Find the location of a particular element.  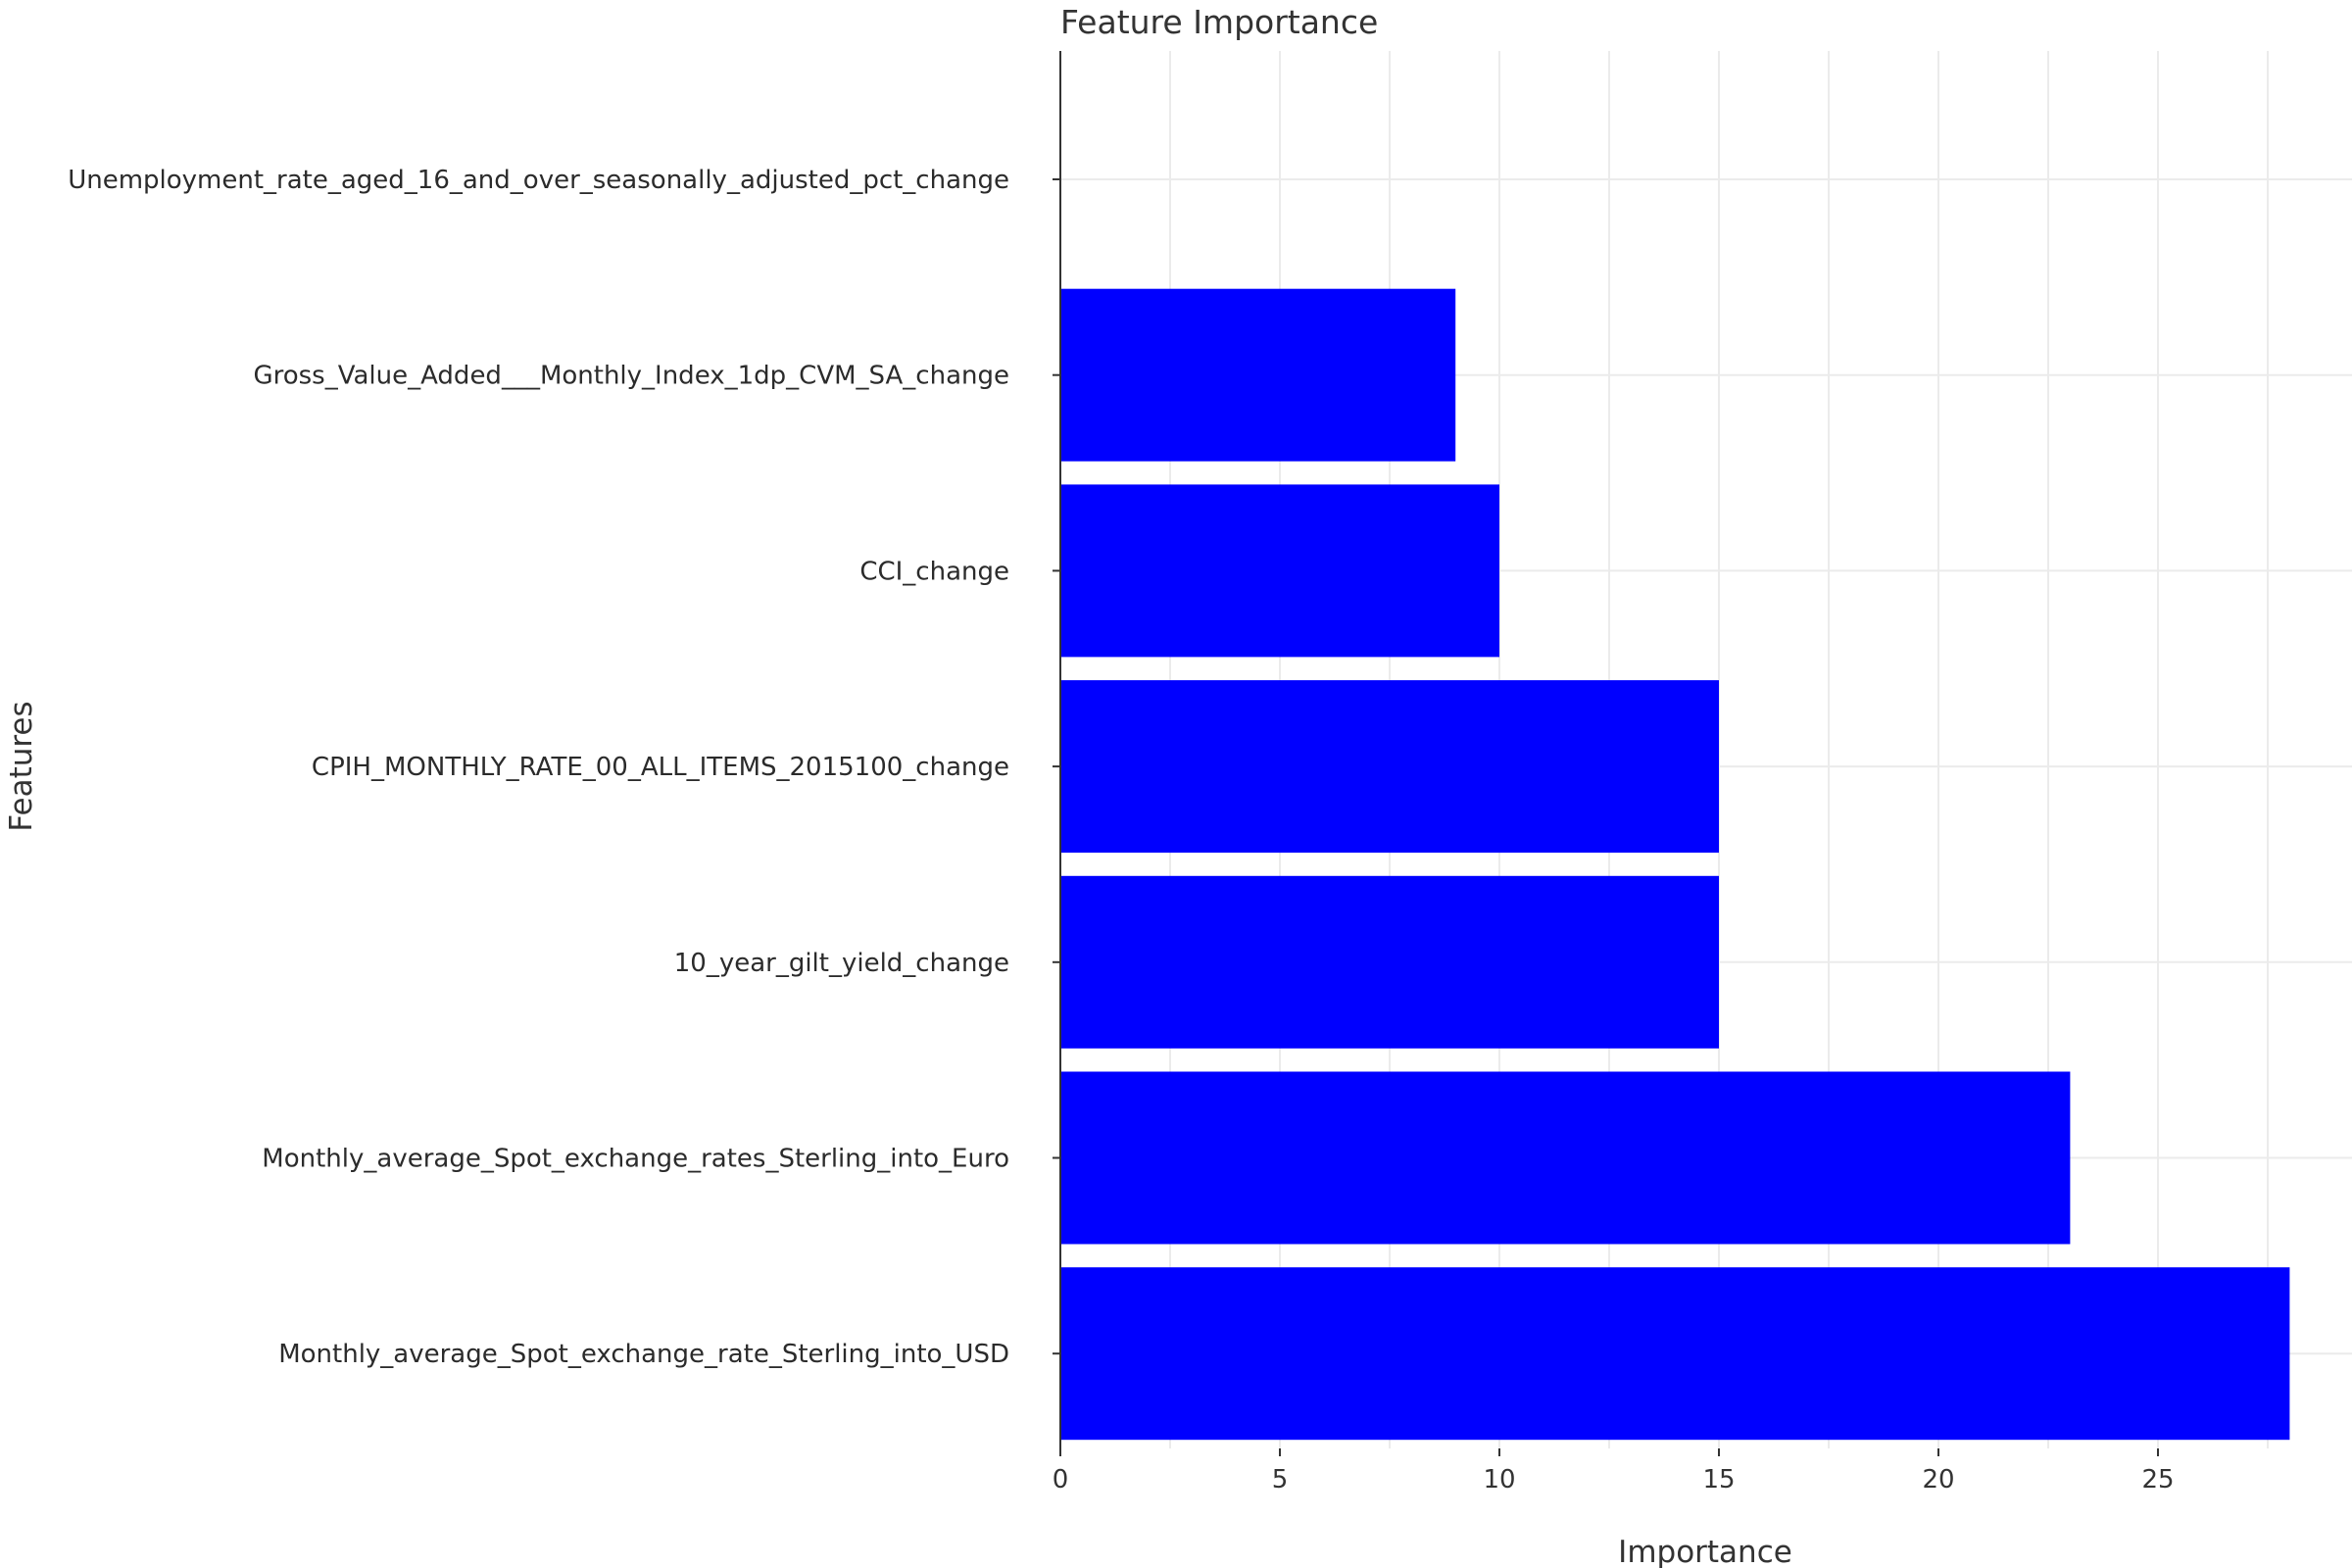

y-tick-label: CCI_change is located at coordinates (934, 571).